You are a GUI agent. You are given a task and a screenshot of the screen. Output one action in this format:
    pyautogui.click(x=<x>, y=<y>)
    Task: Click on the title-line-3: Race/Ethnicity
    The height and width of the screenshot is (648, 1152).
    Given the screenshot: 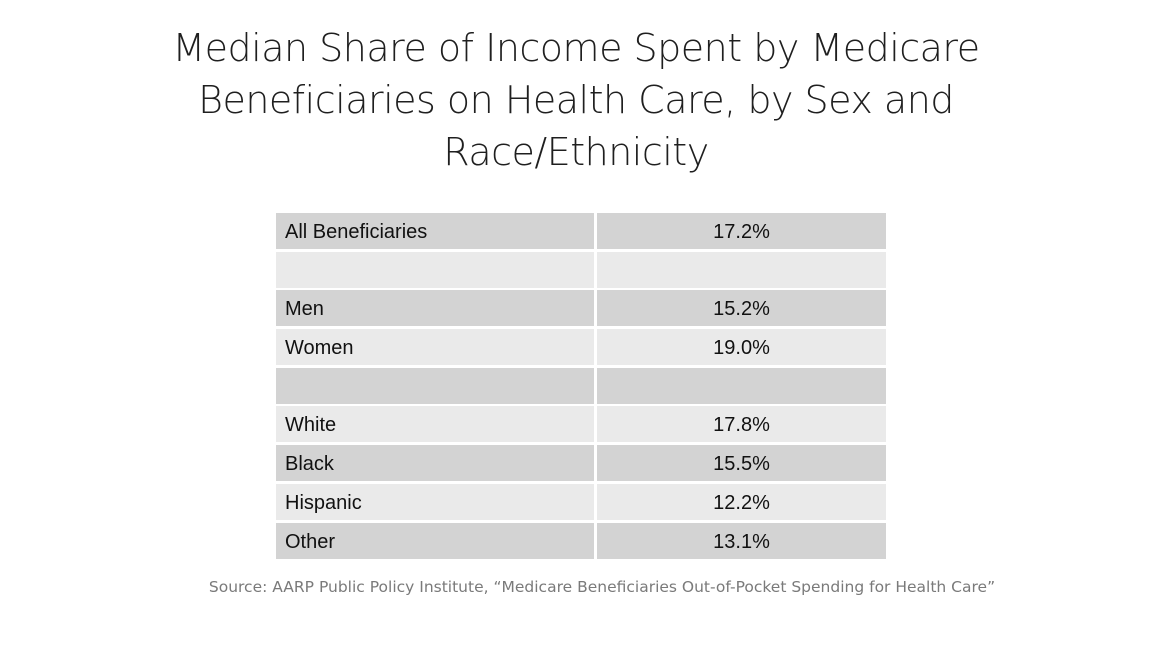 What is the action you would take?
    pyautogui.click(x=576, y=152)
    